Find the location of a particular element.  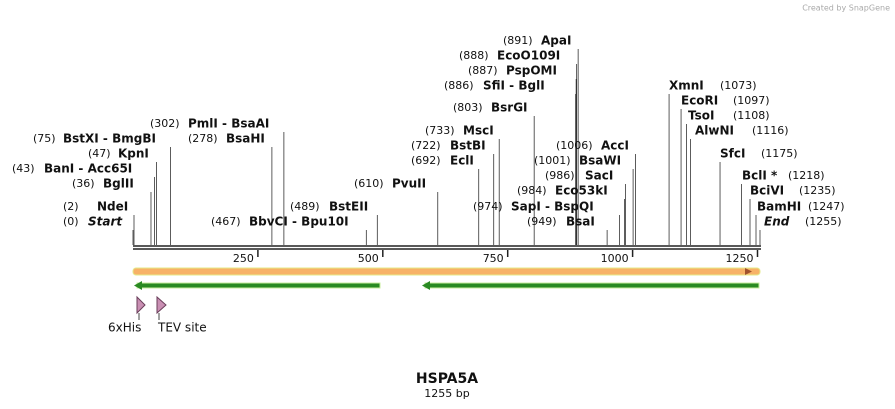

site-position: (47) is located at coordinates (99, 153).